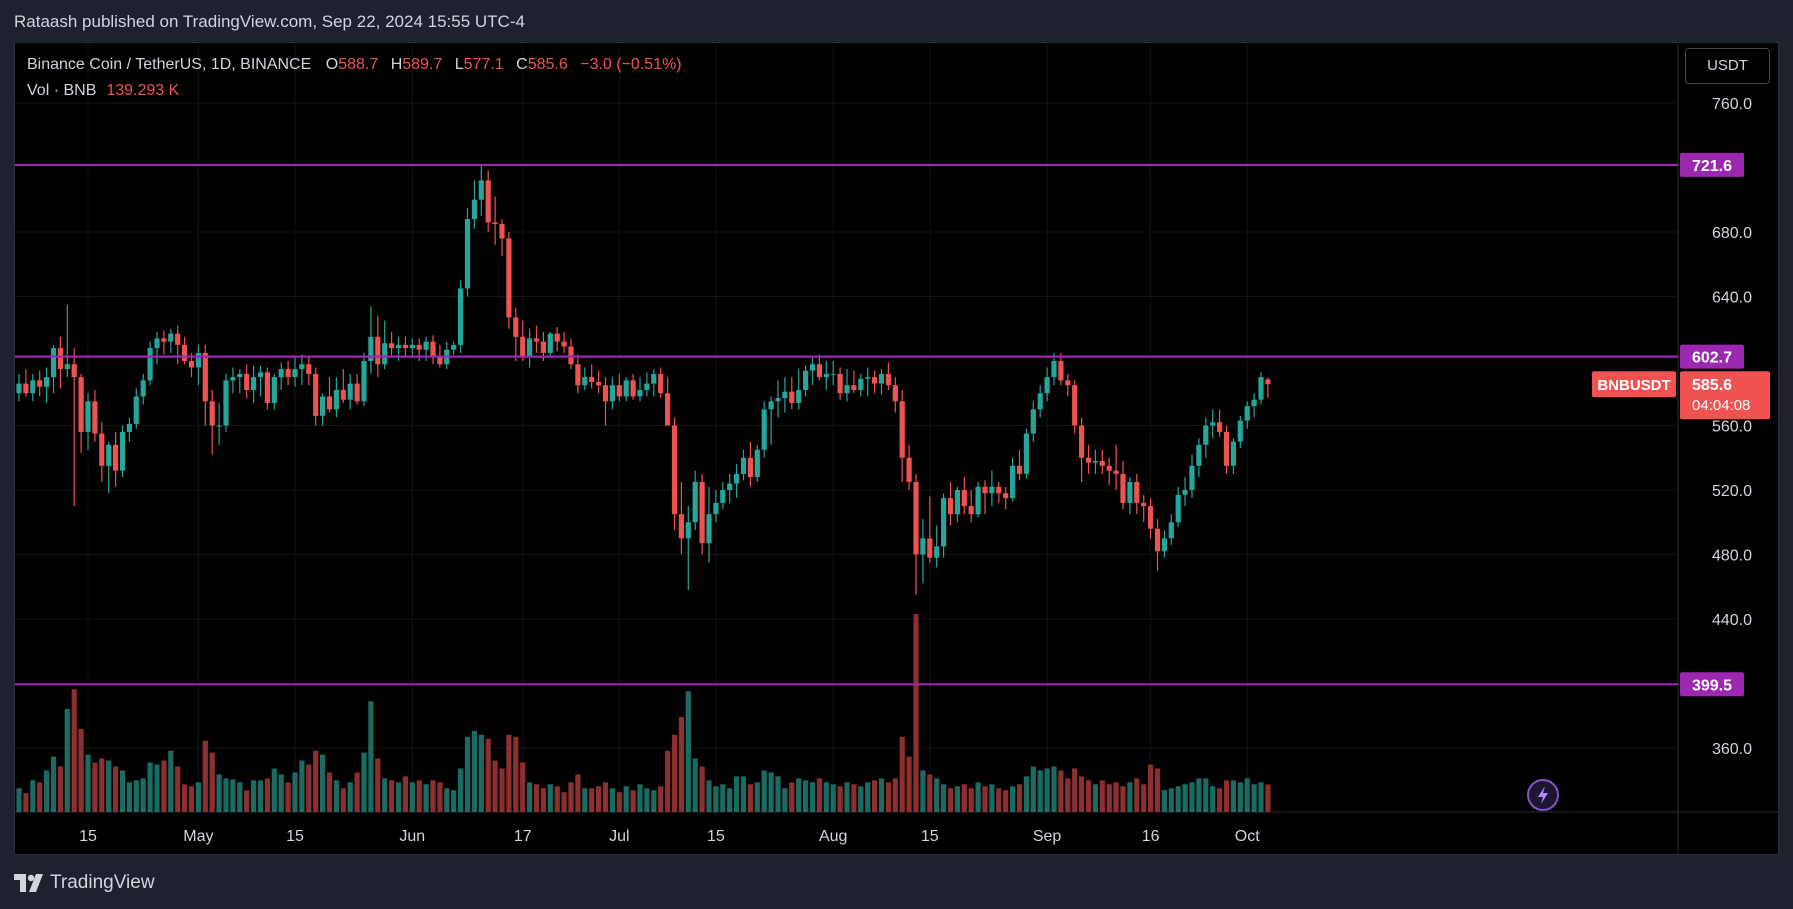 The width and height of the screenshot is (1793, 909). What do you see at coordinates (631, 64) in the screenshot?
I see `change-value: −3.0 (−0.51%)` at bounding box center [631, 64].